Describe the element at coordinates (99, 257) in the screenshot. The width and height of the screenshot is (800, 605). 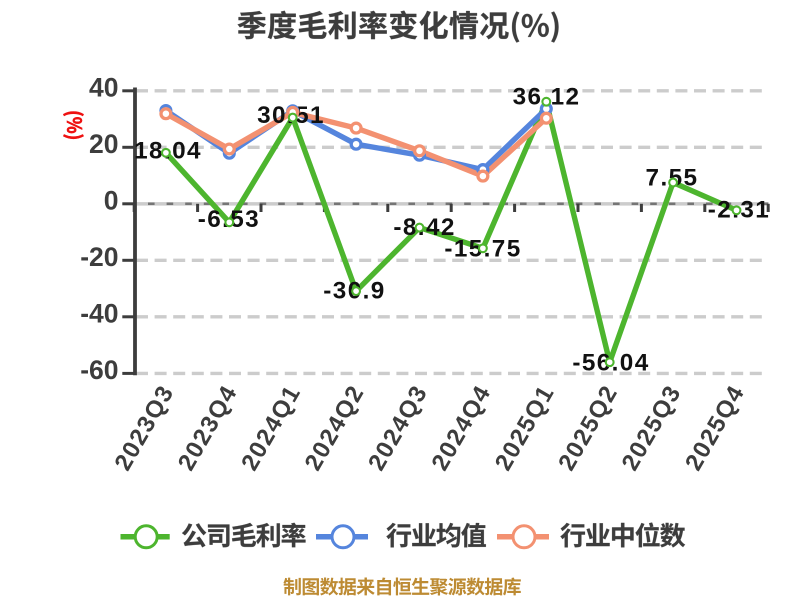
I see `svg-text: -20` at that location.